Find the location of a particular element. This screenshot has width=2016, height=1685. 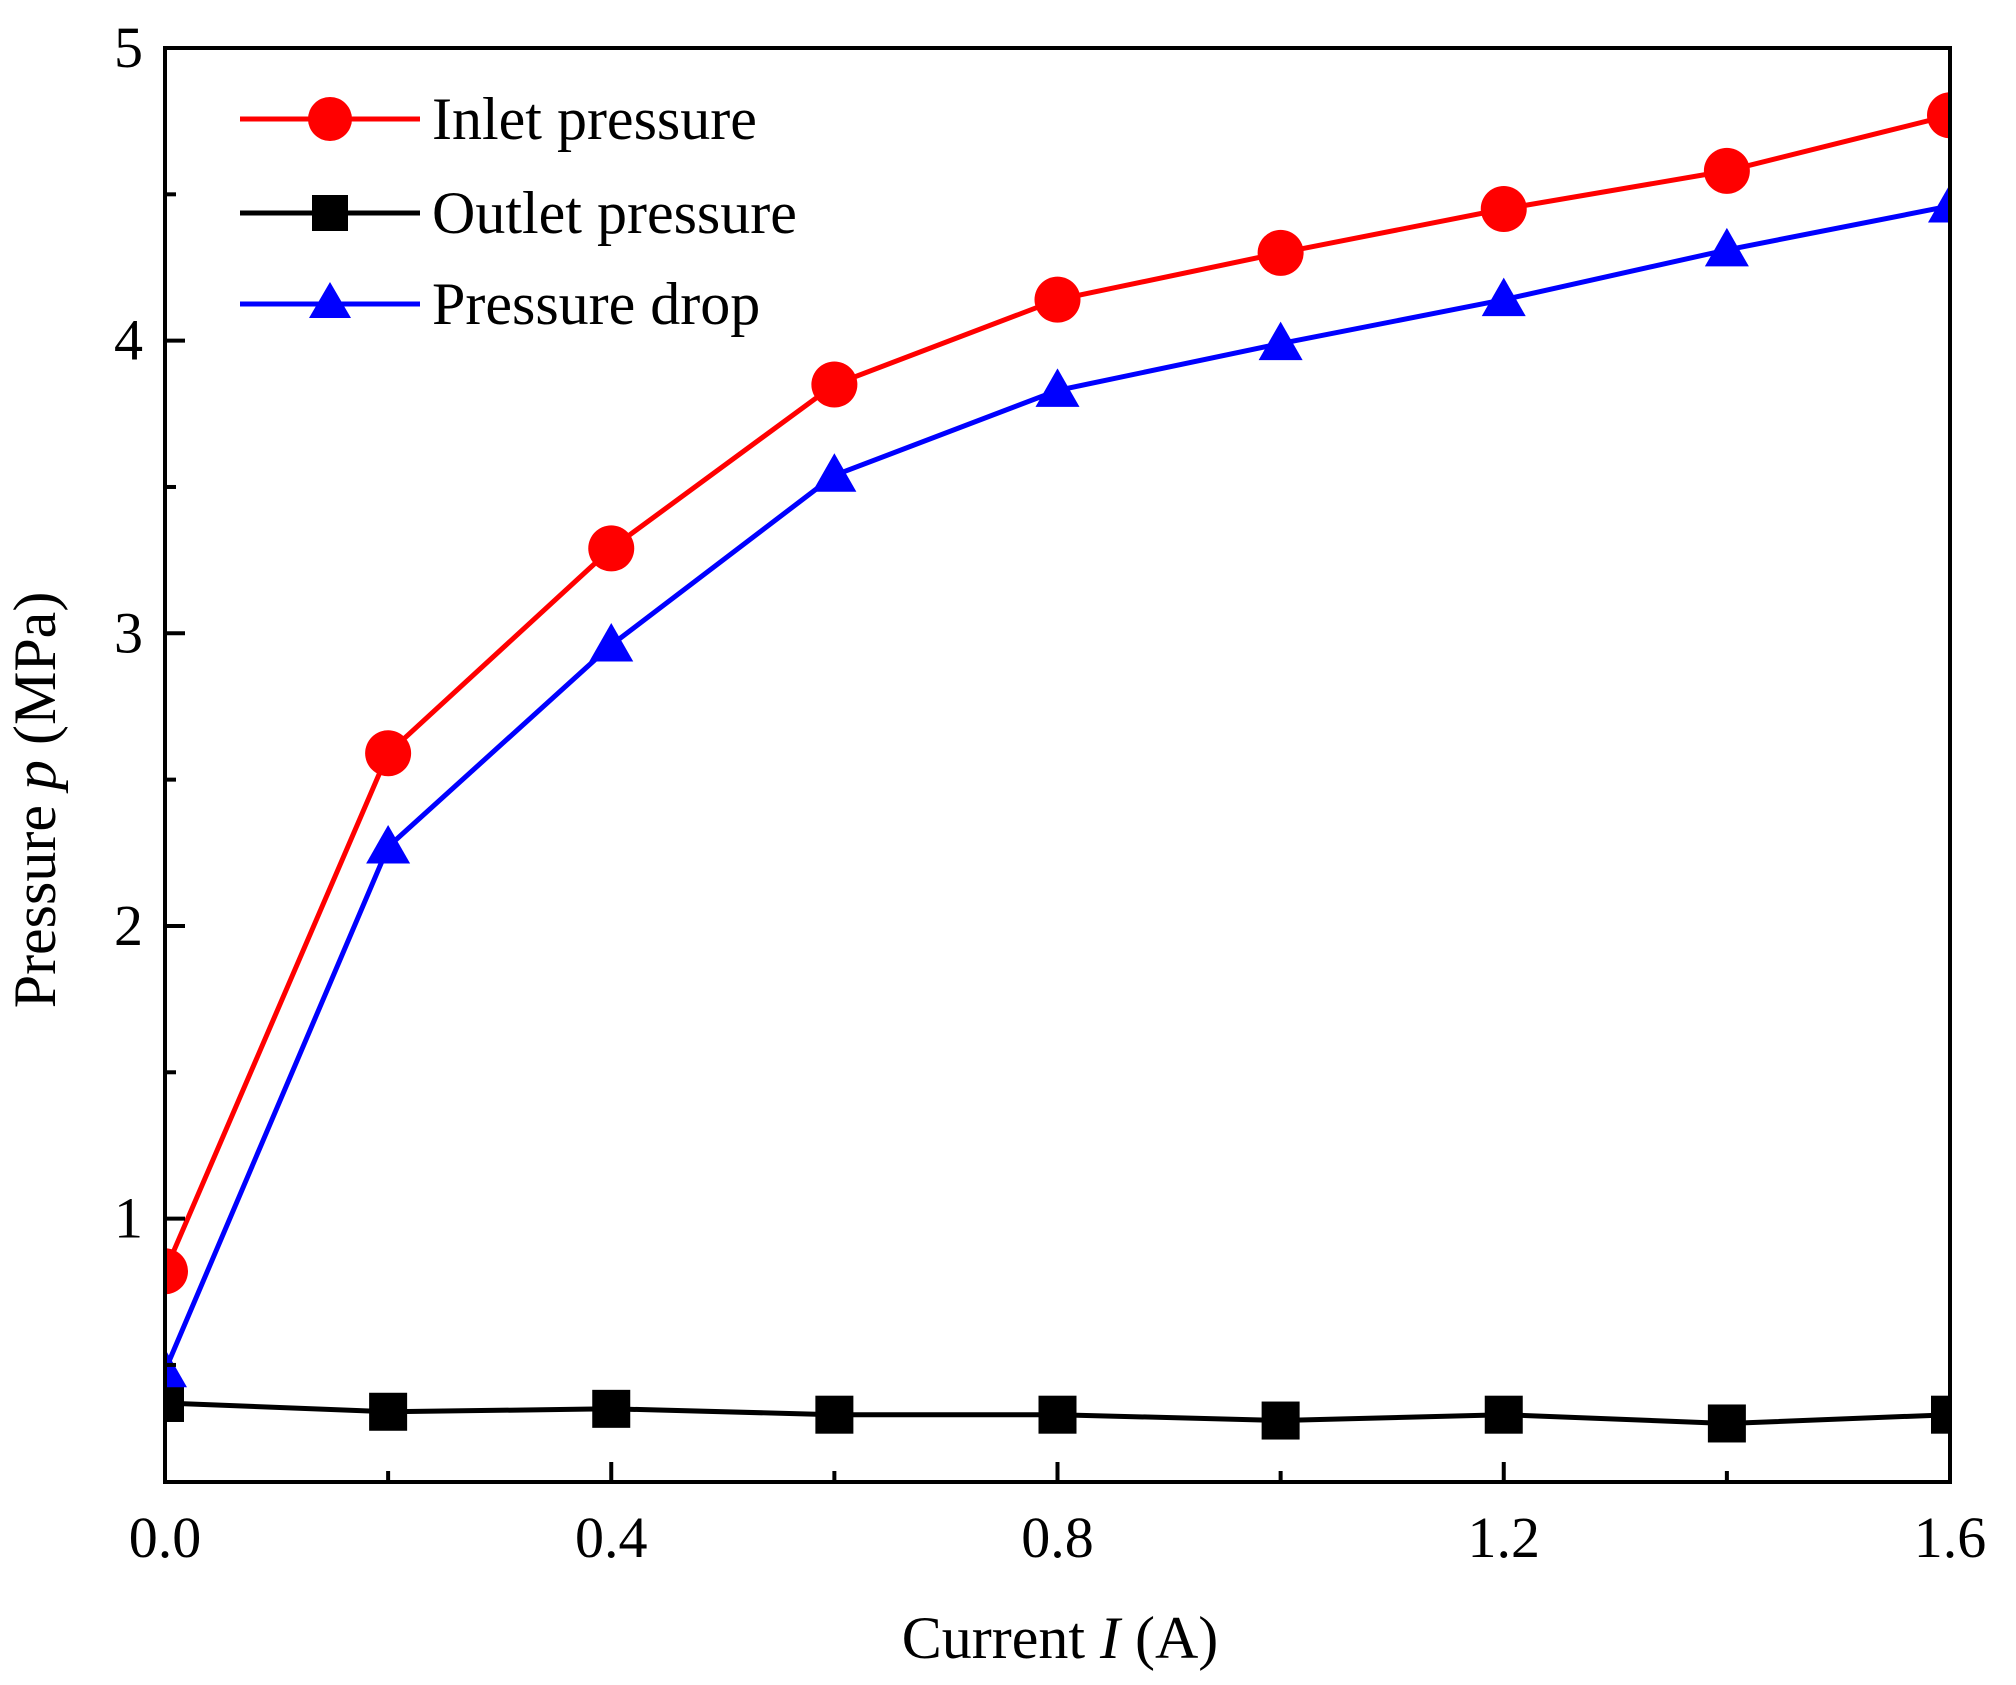

y-tick-label: 4 is located at coordinates (128, 340).